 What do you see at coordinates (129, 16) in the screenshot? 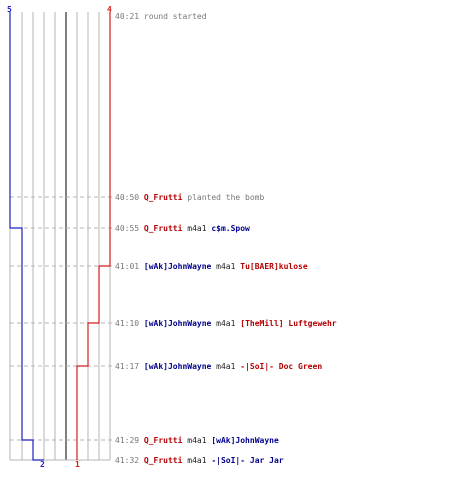
I see `event-time: 40:21` at bounding box center [129, 16].